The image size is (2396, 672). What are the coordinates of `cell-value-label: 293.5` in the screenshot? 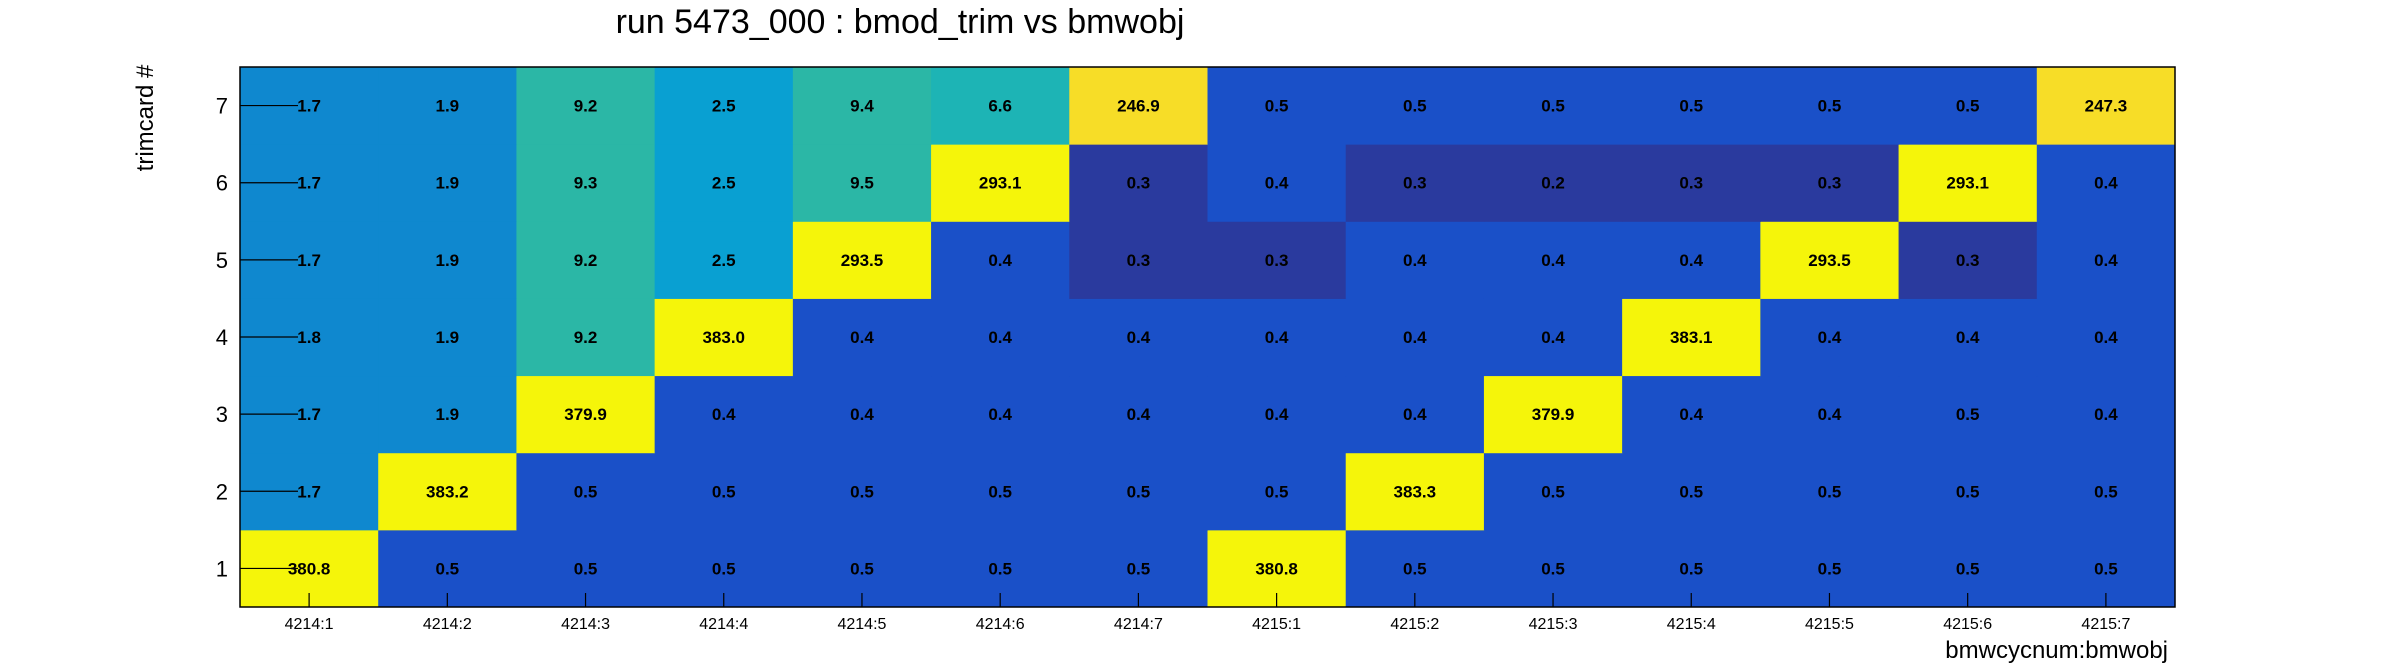 It's located at (1829, 260).